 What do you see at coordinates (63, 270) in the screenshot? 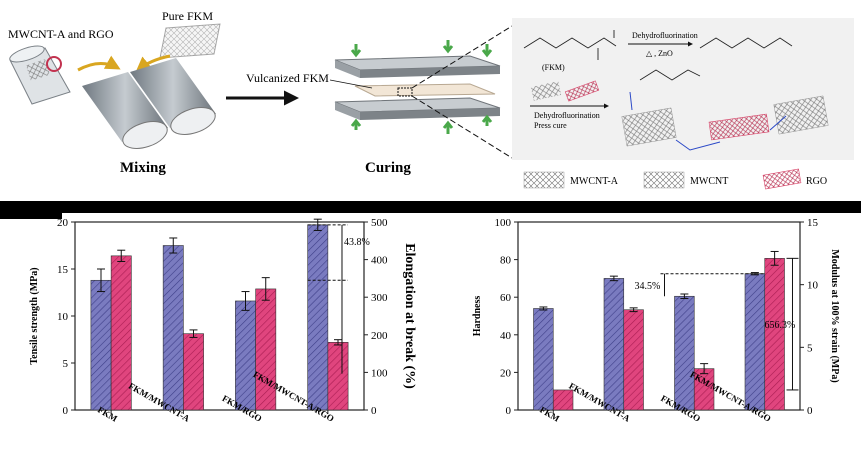
I see `left-tick-label: 15` at bounding box center [63, 270].